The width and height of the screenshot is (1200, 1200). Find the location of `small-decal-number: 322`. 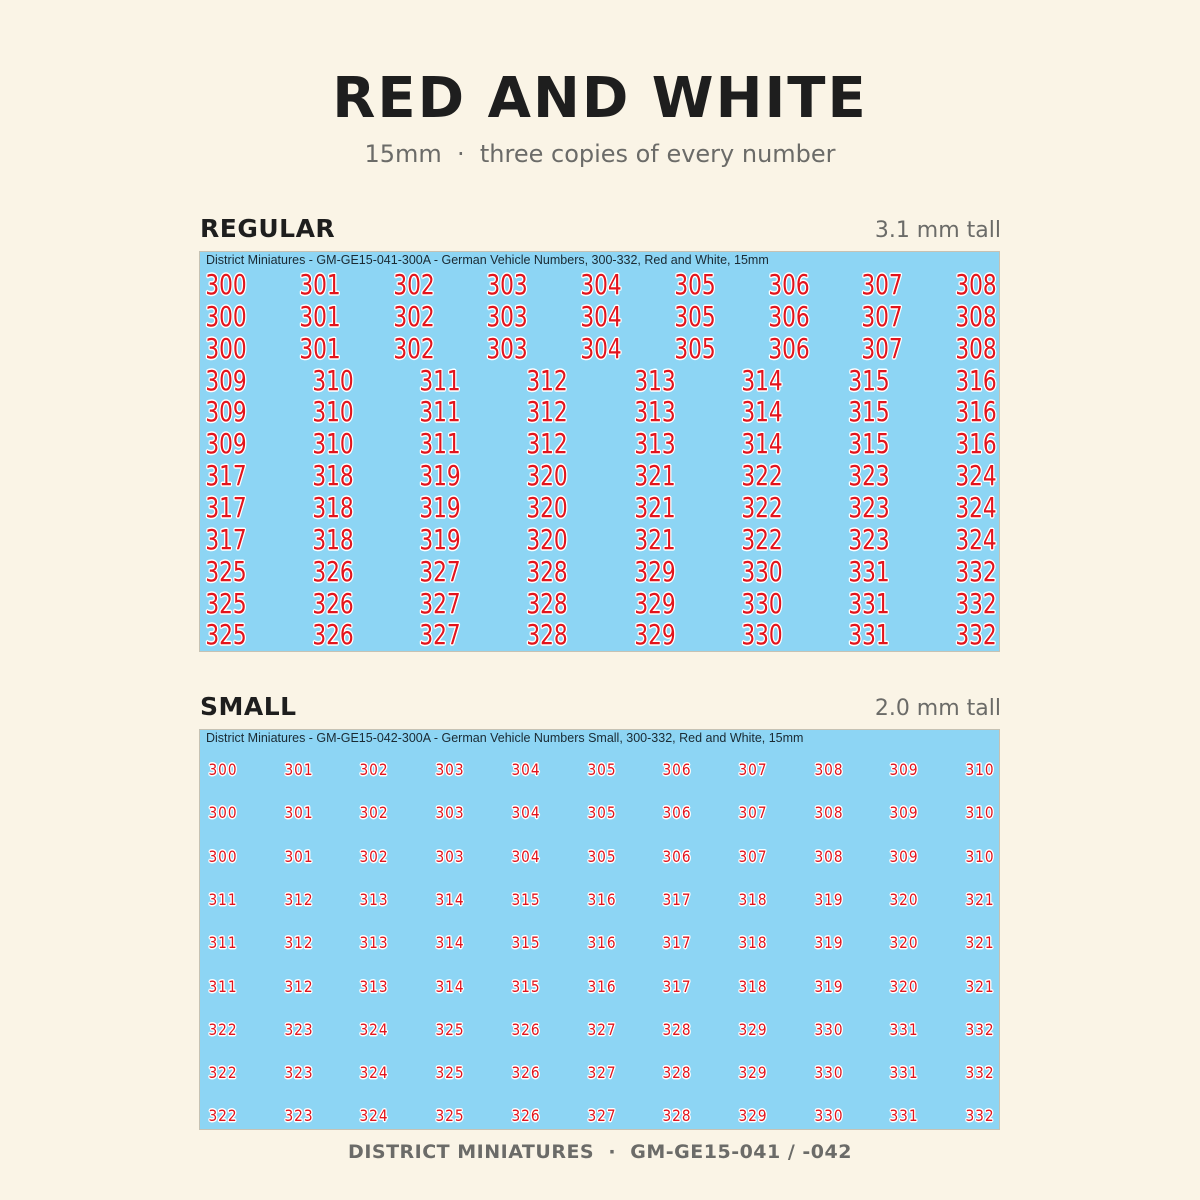

small-decal-number: 322 is located at coordinates (223, 1116).